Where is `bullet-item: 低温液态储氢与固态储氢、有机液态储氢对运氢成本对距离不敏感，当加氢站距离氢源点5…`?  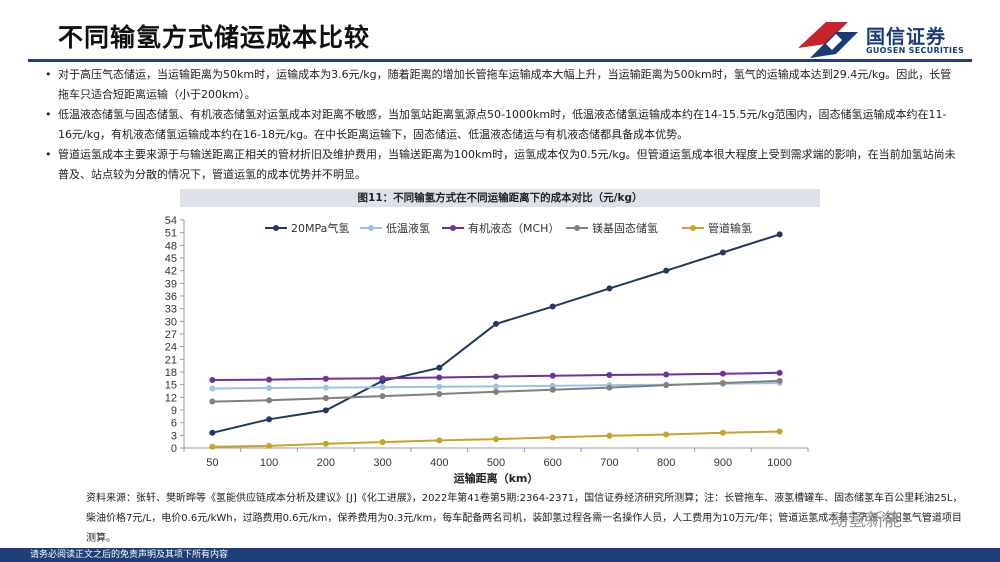 bullet-item: 低温液态储氢与固态储氢、有机液态储氢对运氢成本对距离不敏感，当加氢站距离氢源点5… is located at coordinates (501, 125).